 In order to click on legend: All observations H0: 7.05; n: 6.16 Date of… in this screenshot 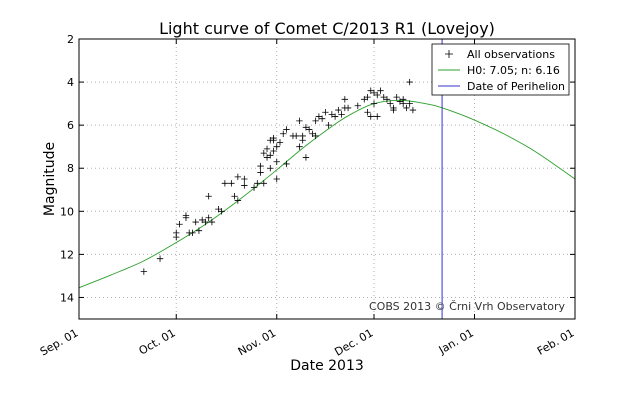, I will do `click(500, 69)`.